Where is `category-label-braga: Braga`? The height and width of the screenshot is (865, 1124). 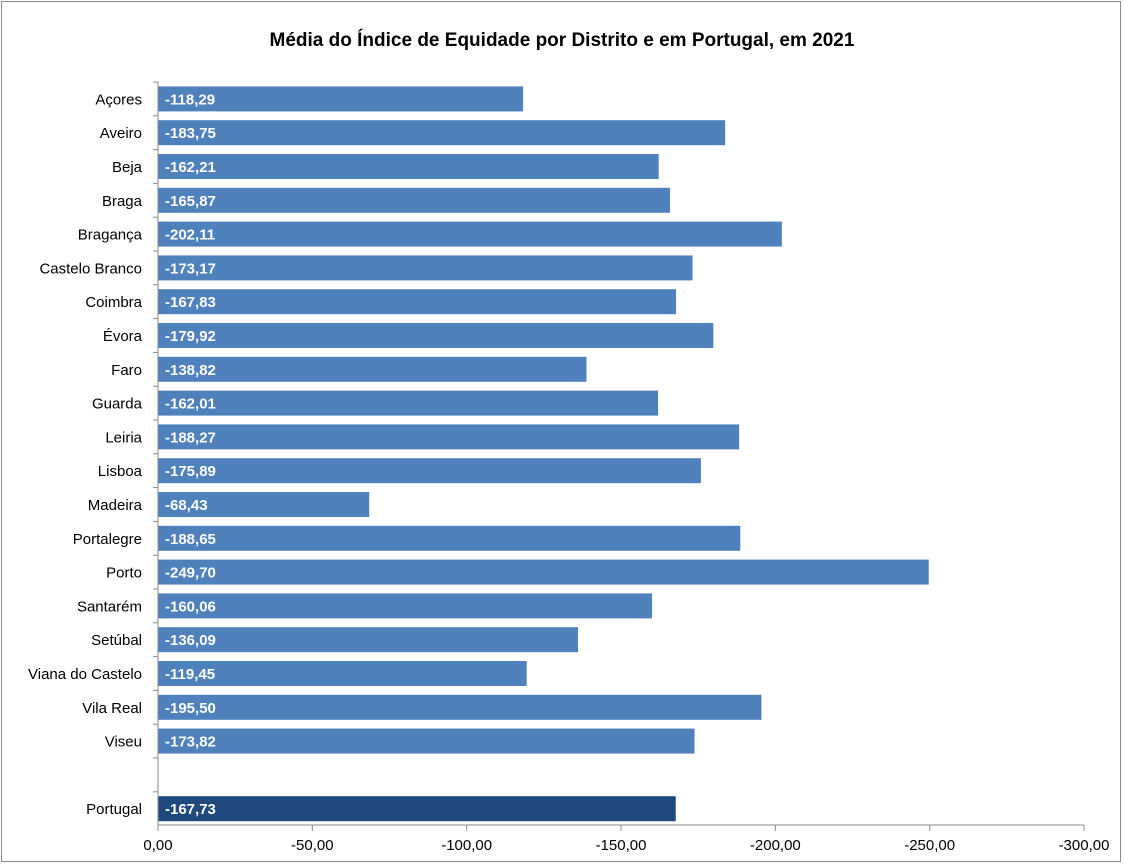 category-label-braga: Braga is located at coordinates (122, 201).